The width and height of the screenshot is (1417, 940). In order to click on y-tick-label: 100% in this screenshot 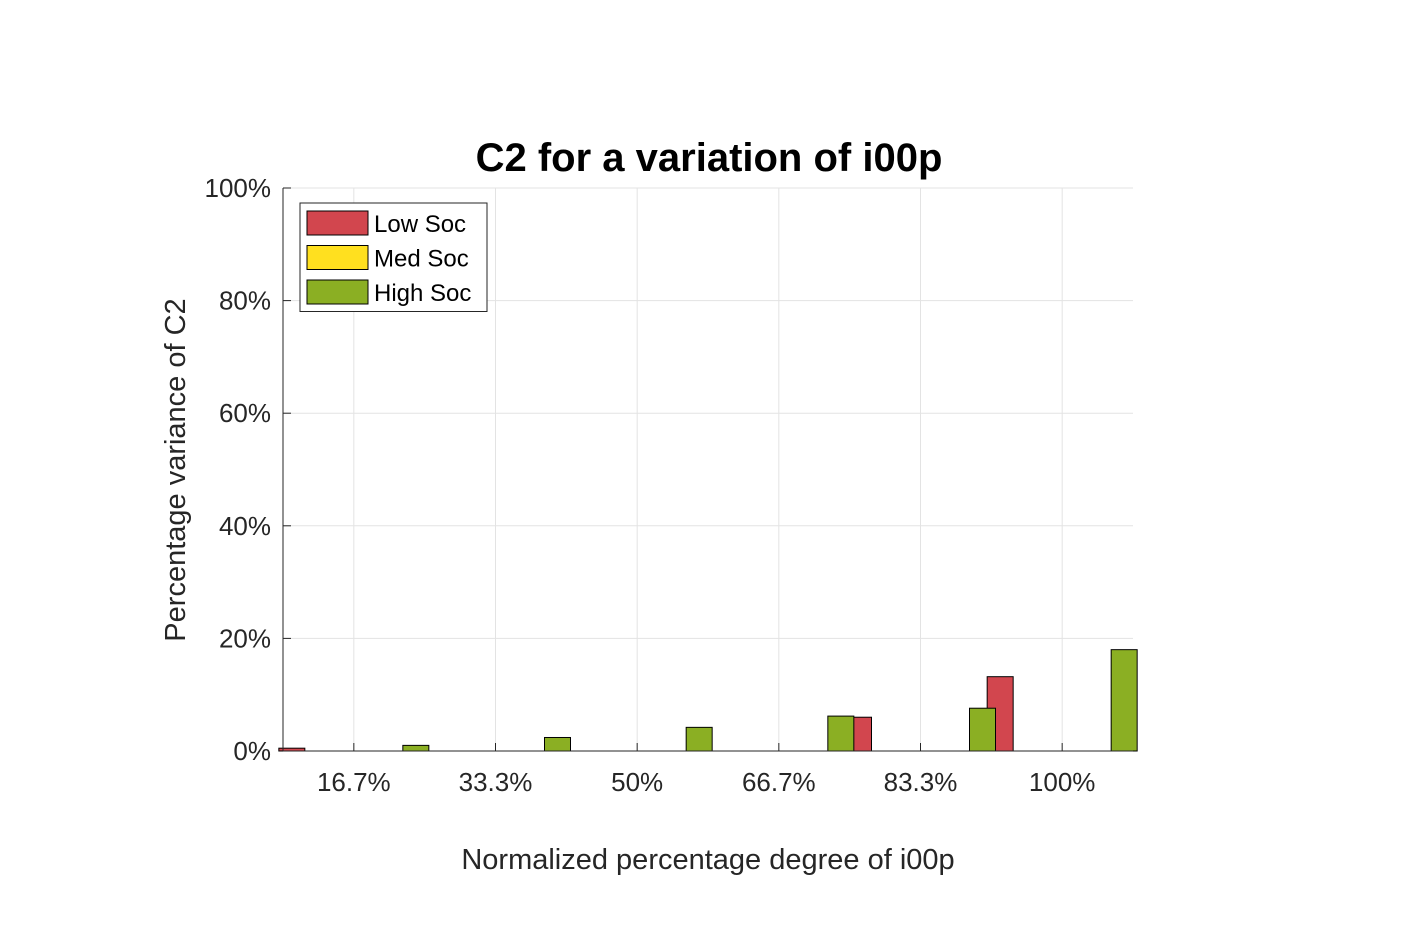, I will do `click(238, 188)`.